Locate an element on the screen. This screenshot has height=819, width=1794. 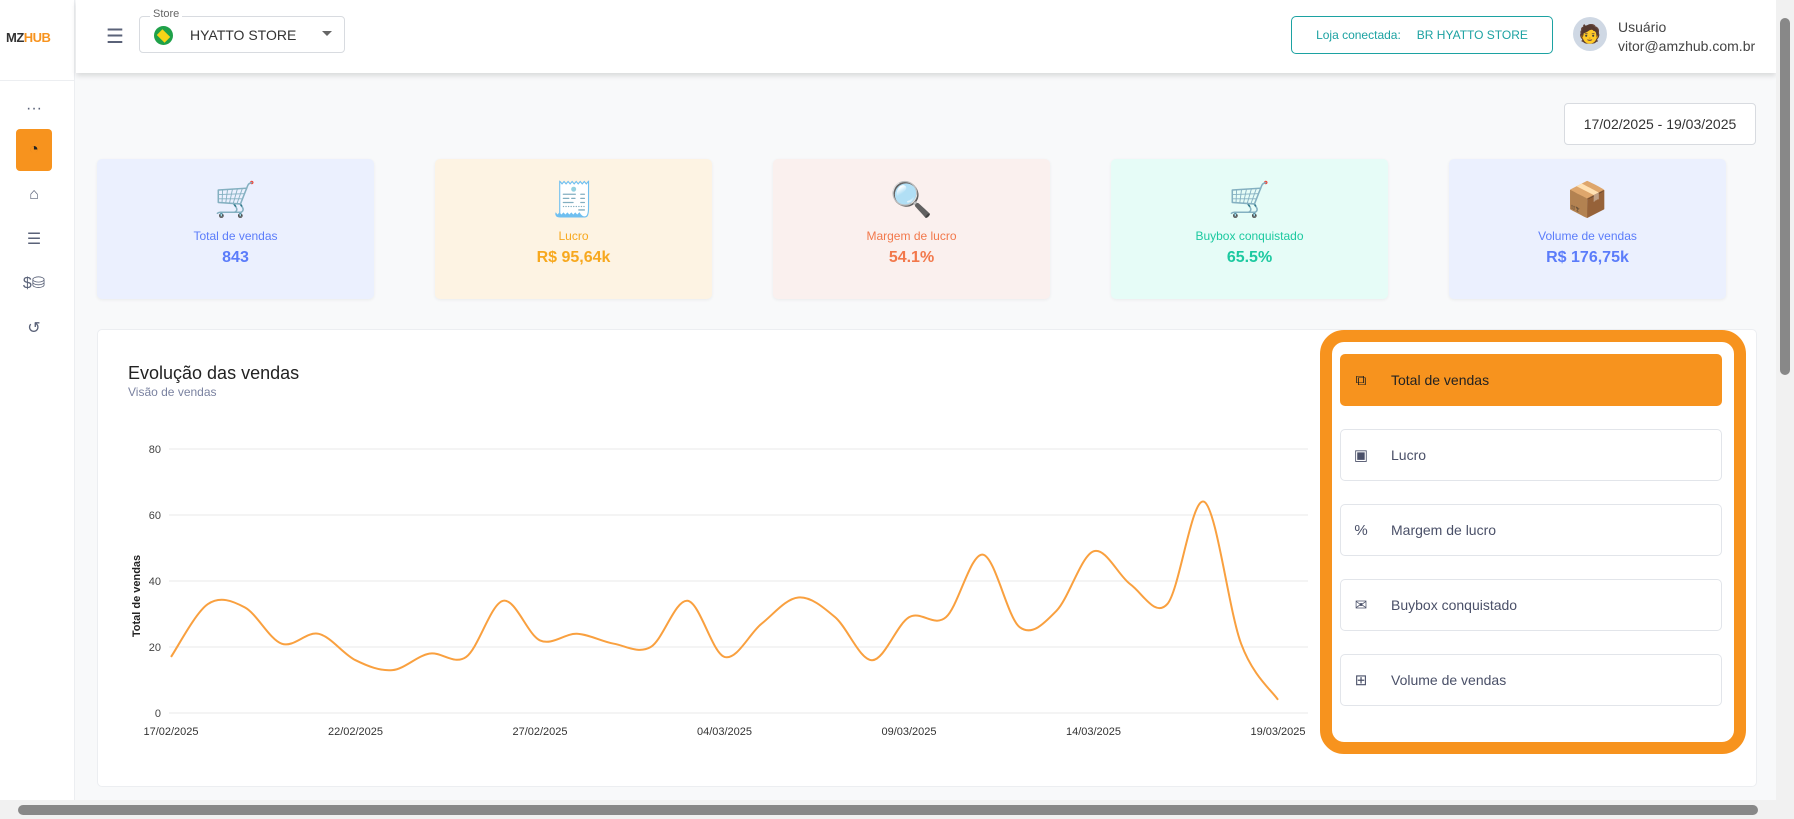
kpi-value: R$ 176,75k is located at coordinates (1587, 257).